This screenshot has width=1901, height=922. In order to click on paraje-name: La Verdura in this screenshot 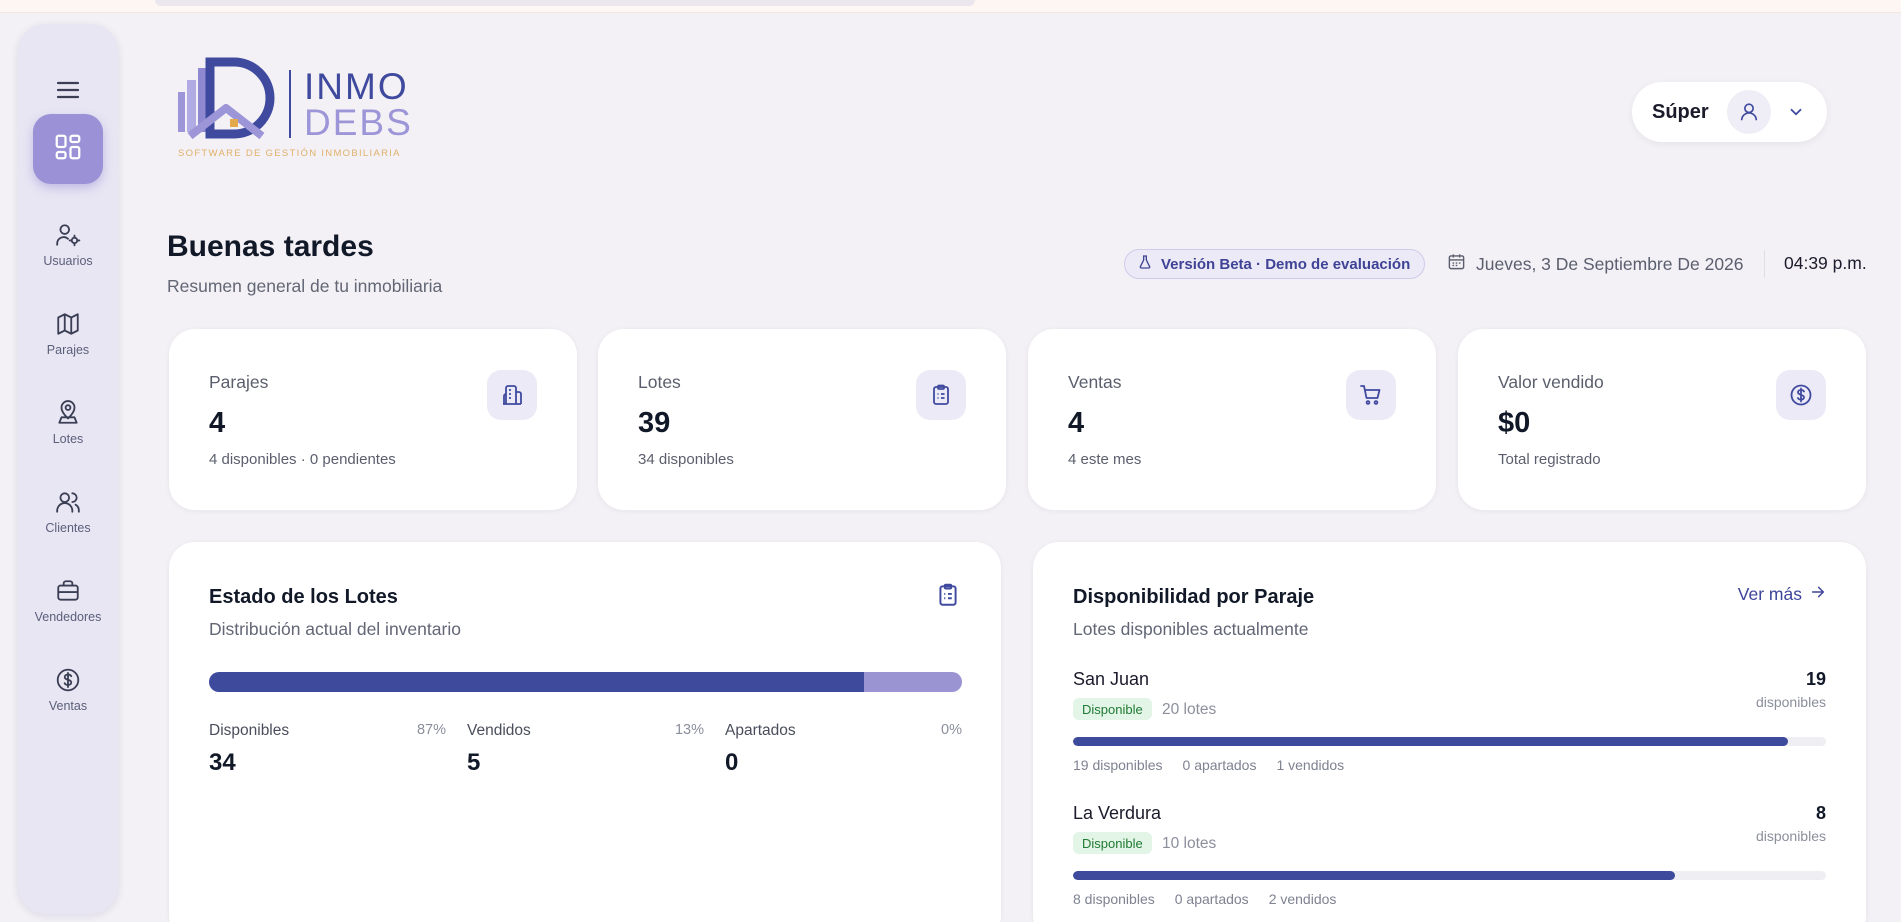, I will do `click(1117, 813)`.